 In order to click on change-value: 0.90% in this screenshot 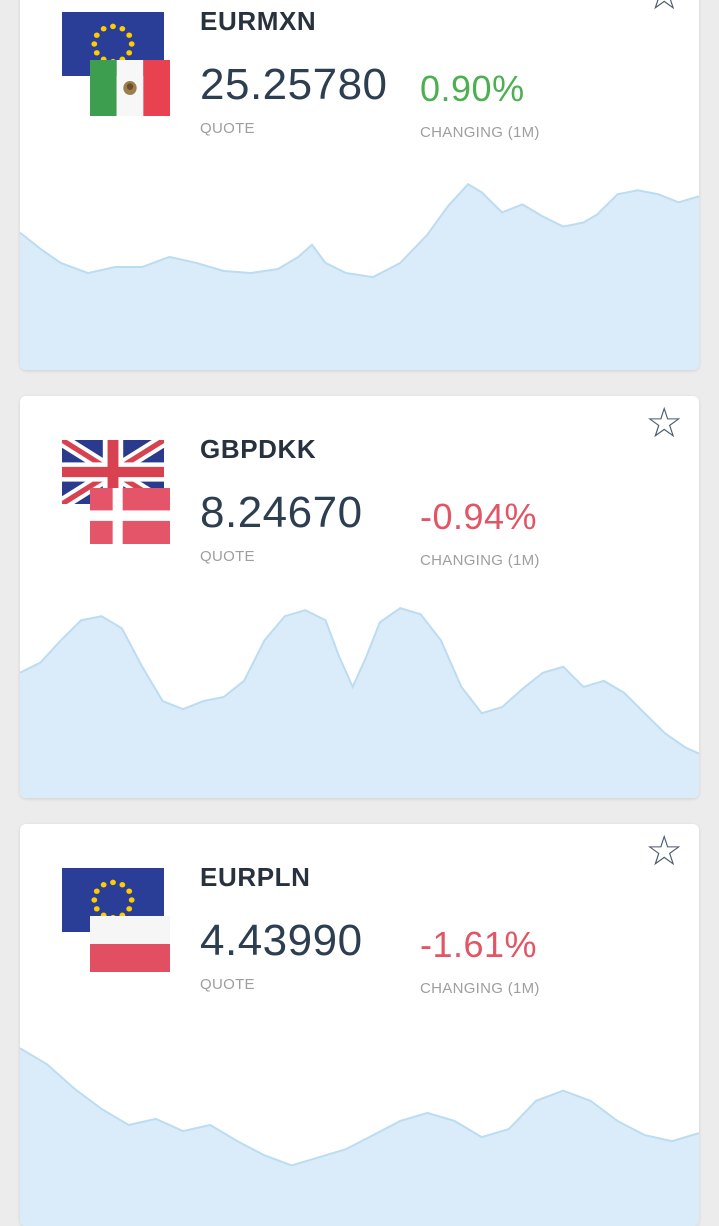, I will do `click(472, 88)`.